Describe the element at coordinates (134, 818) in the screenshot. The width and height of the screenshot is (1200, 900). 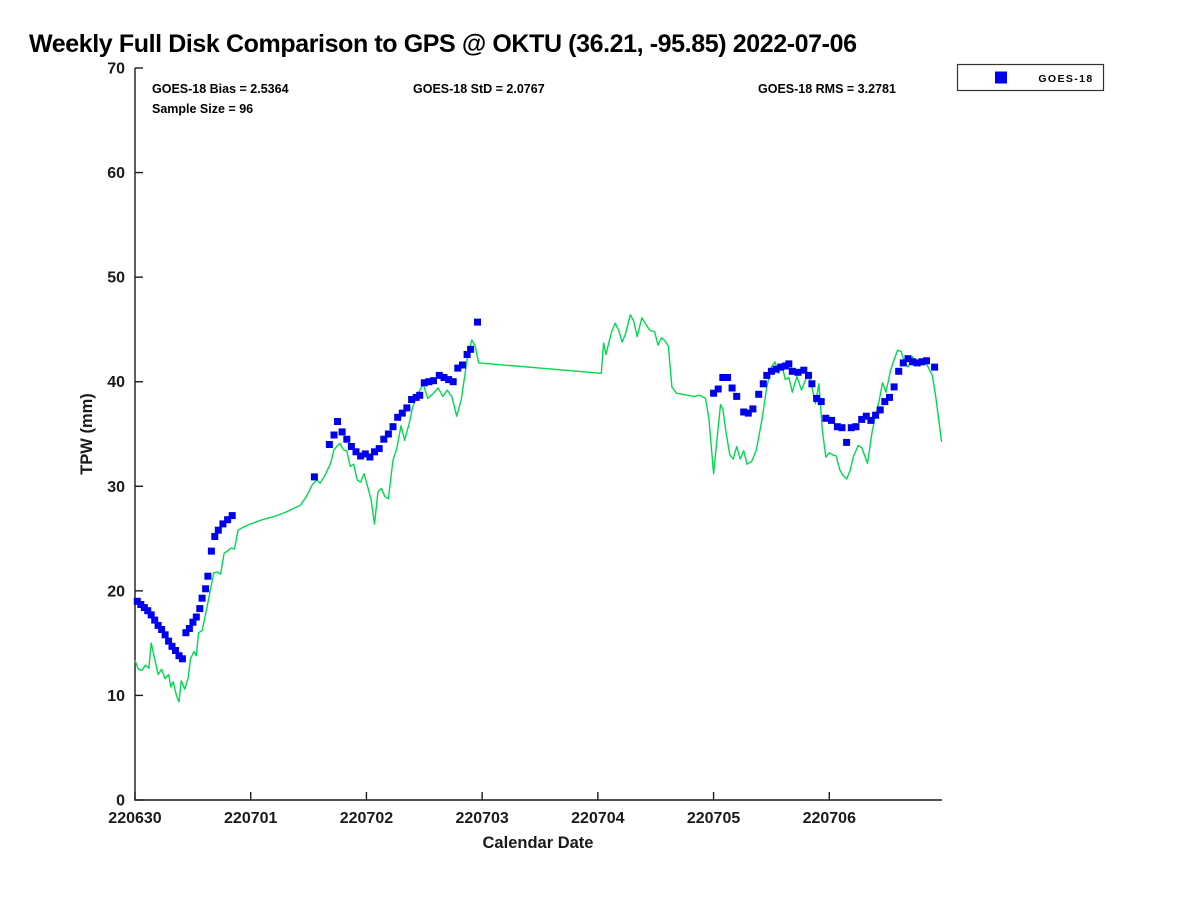
I see `x-tick-label: 220630` at that location.